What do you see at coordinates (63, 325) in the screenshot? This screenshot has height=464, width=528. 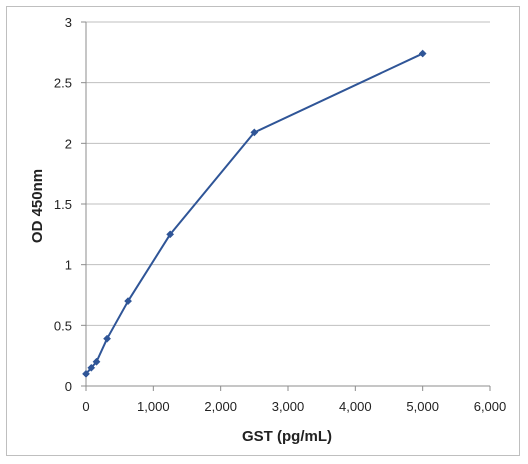 I see `y-tick-label: 0.5` at bounding box center [63, 325].